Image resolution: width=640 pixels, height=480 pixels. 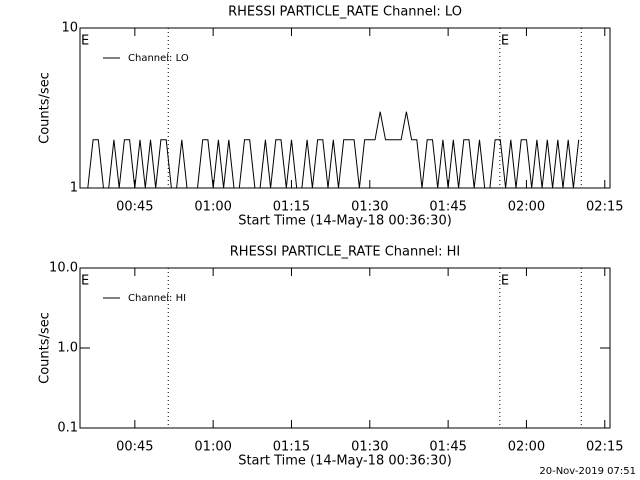 I want to click on y-tick-label: 1.0, so click(x=67, y=348).